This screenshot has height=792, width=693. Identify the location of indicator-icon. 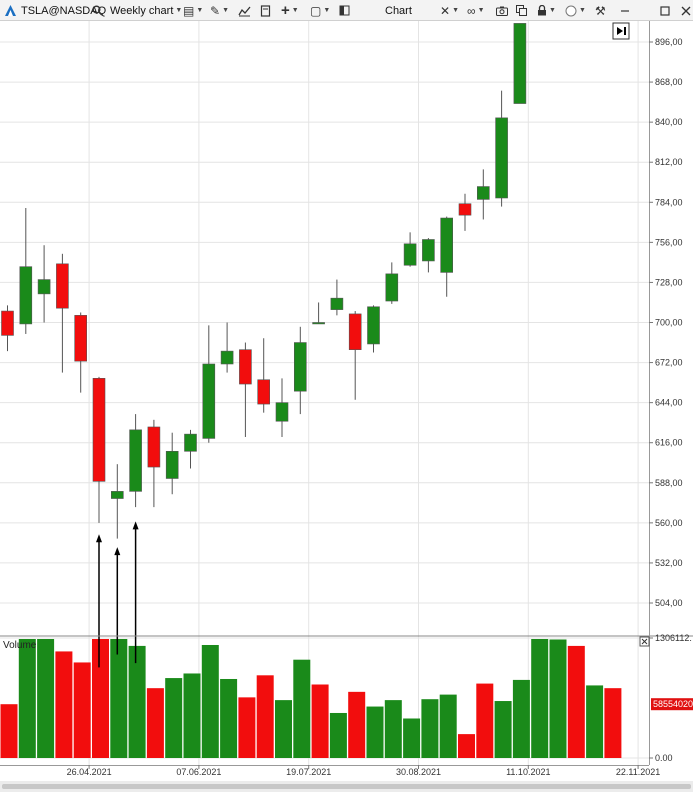
(244, 10).